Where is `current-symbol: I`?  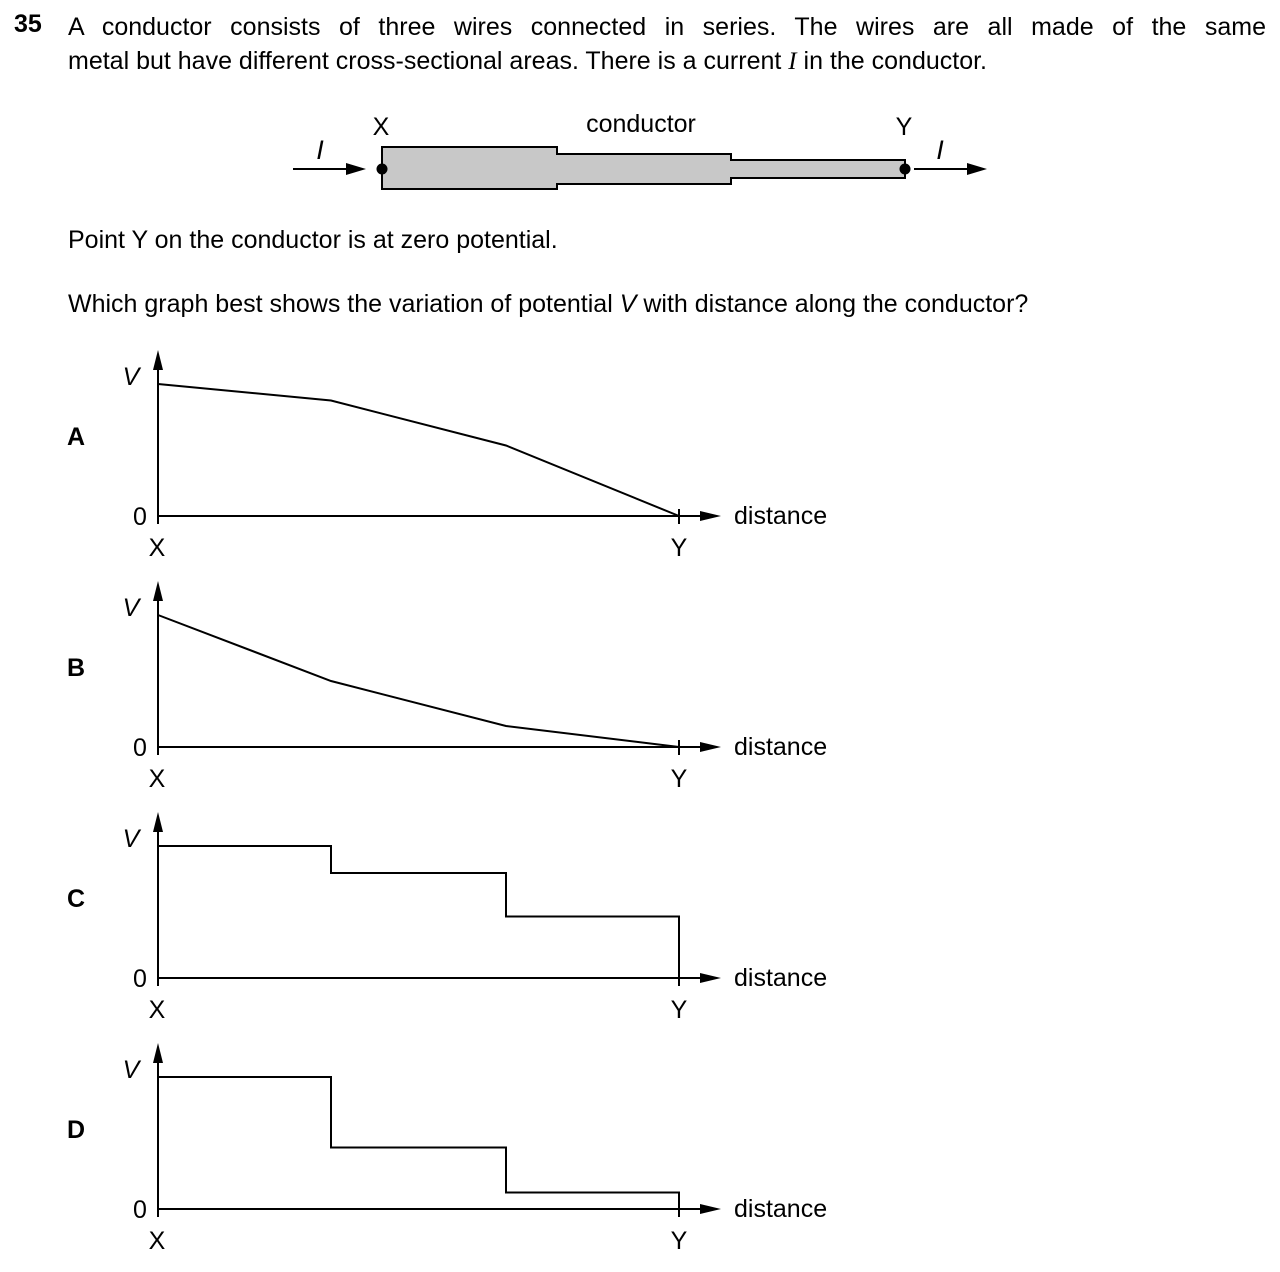
current-symbol: I is located at coordinates (792, 61).